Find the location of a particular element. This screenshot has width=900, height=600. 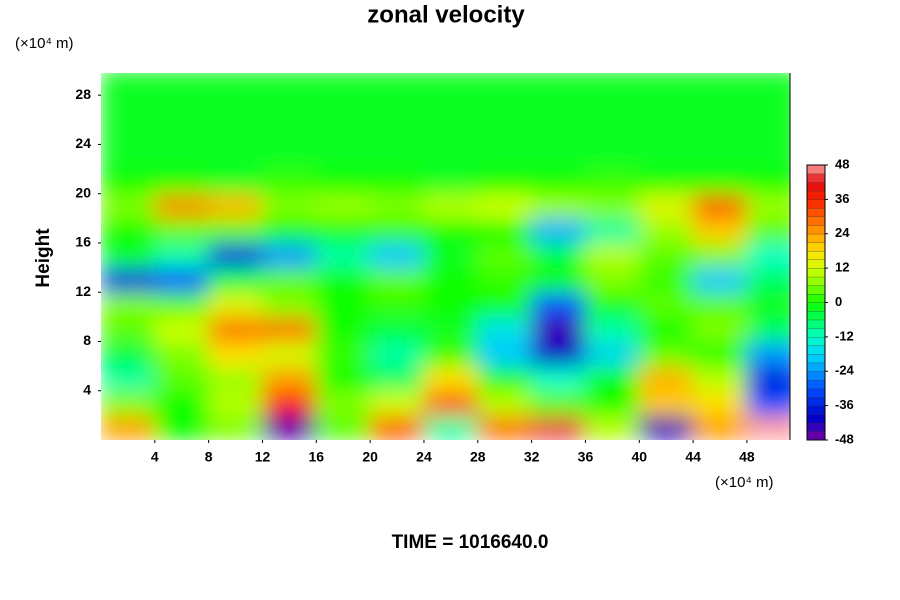

x-unit: (×10⁴ m) is located at coordinates (744, 482).